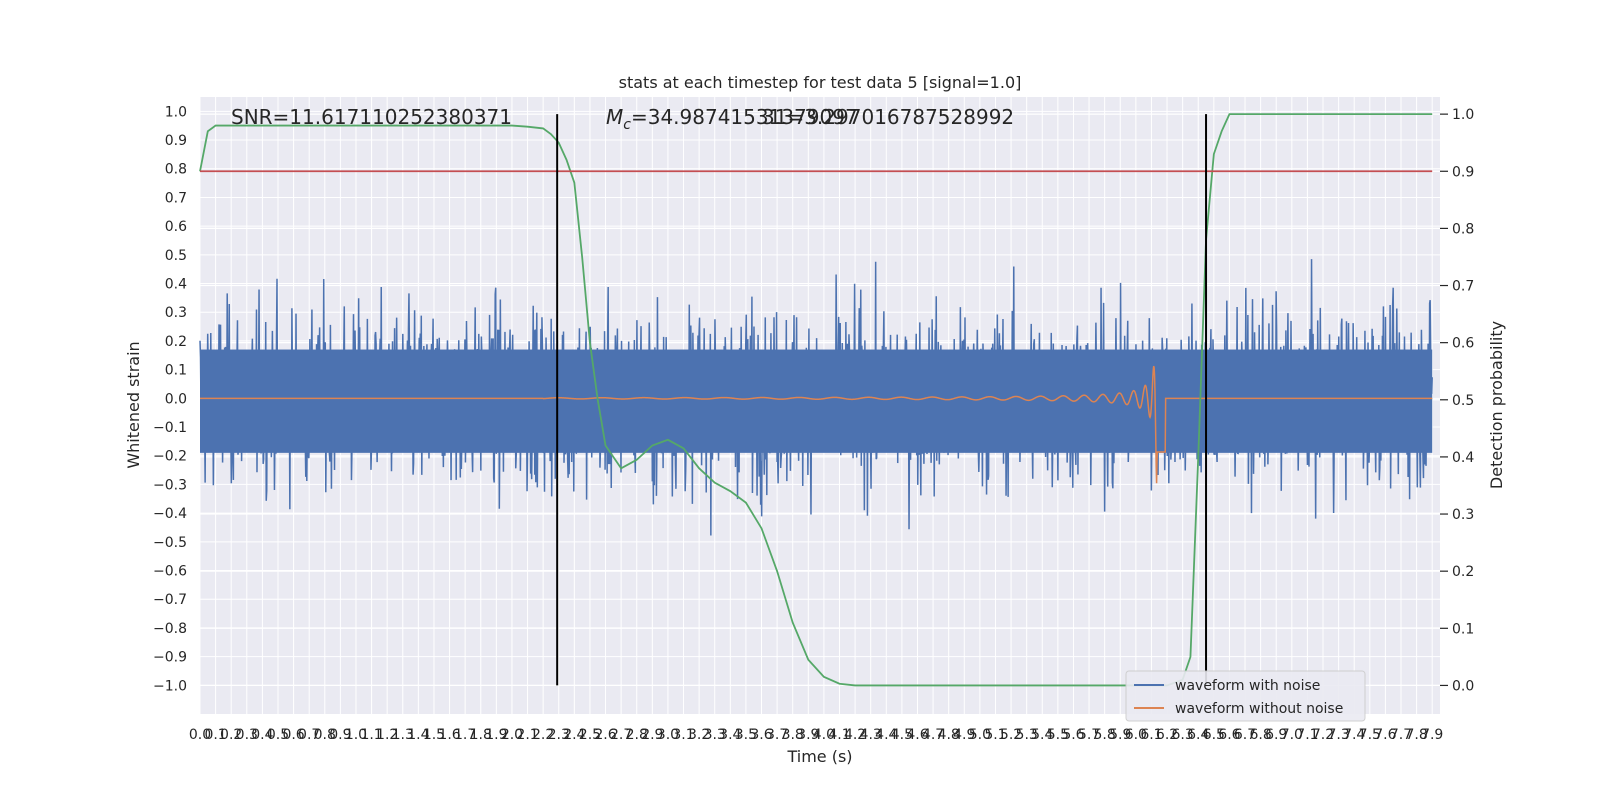 This screenshot has width=1600, height=800. Describe the element at coordinates (886, 735) in the screenshot. I see `x-tick-label: 4.4` at that location.